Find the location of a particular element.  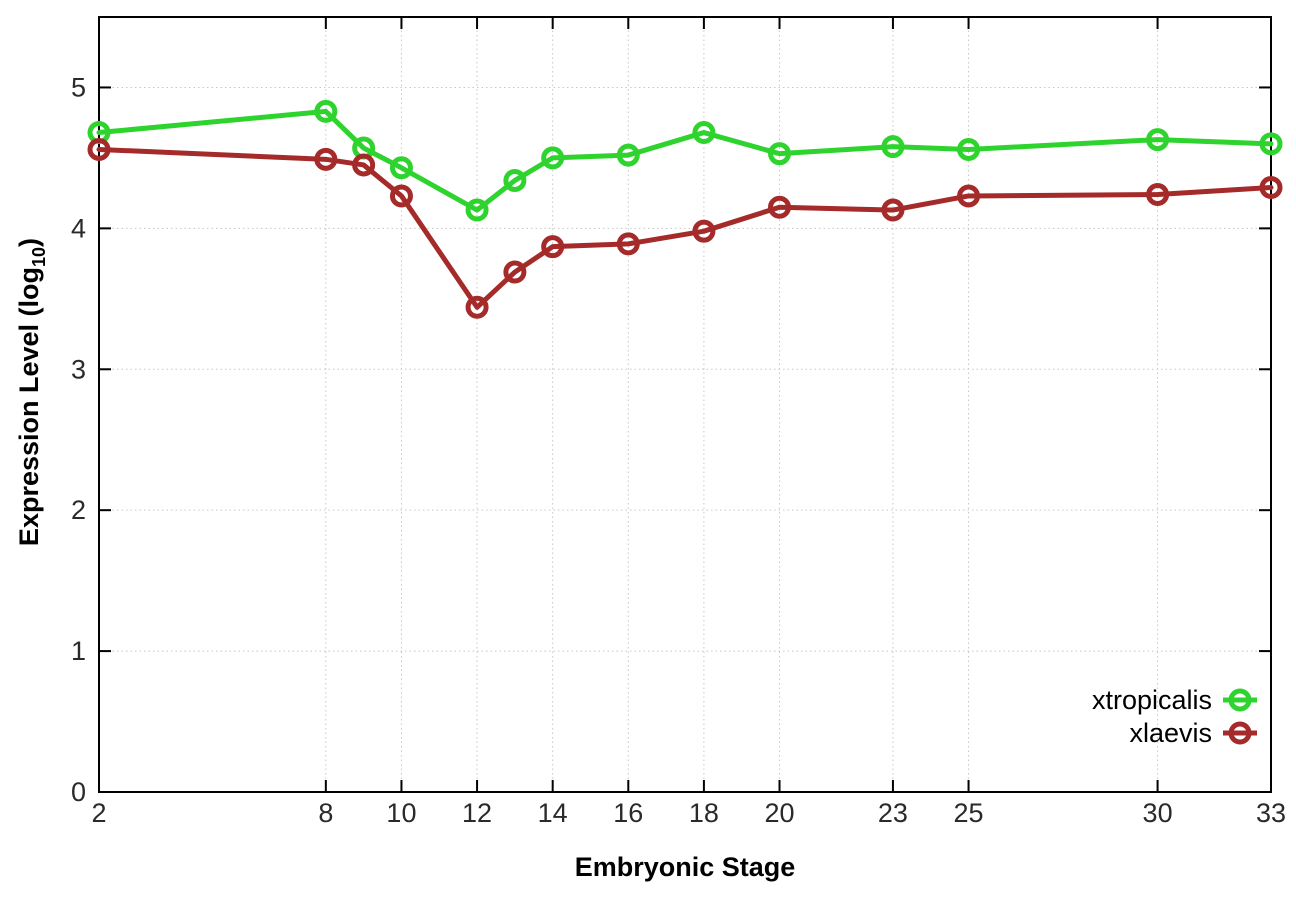

x-tick-label: 20 is located at coordinates (779, 813).